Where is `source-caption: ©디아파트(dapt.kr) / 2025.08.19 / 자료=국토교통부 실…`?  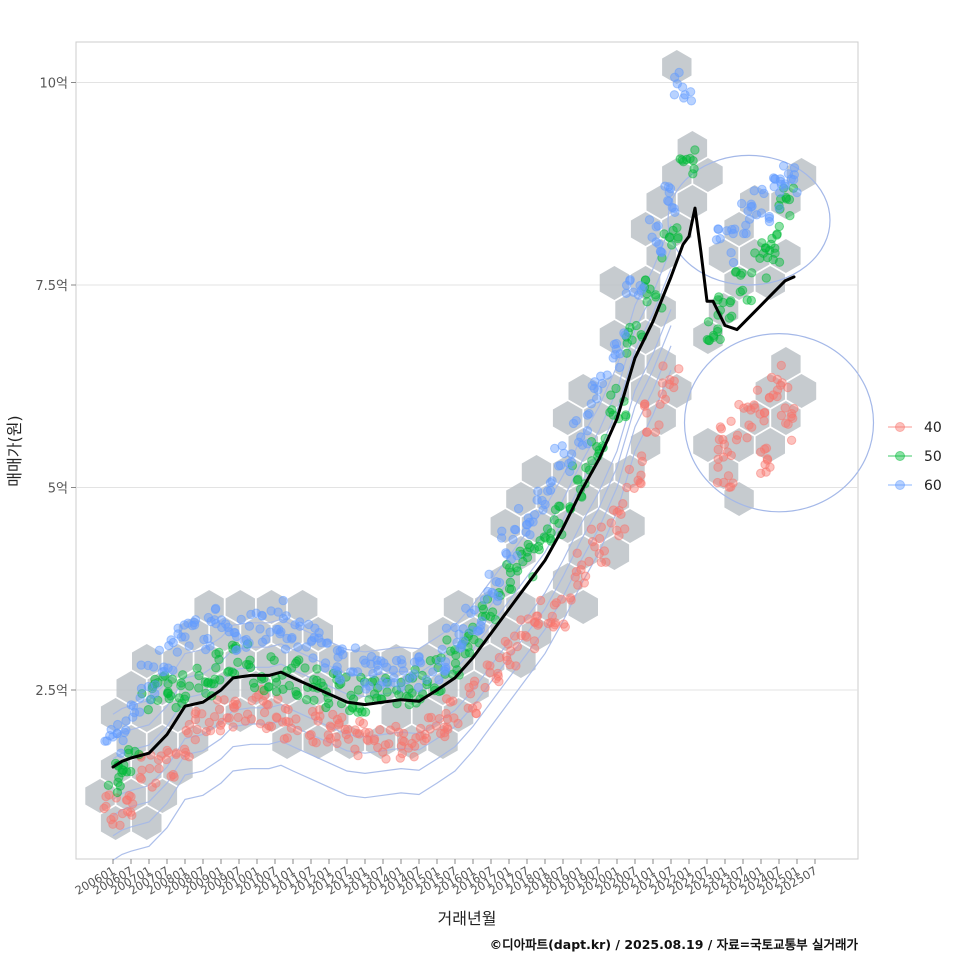 source-caption: ©디아파트(dapt.kr) / 2025.08.19 / 자료=국토교통부 실… is located at coordinates (673, 944).